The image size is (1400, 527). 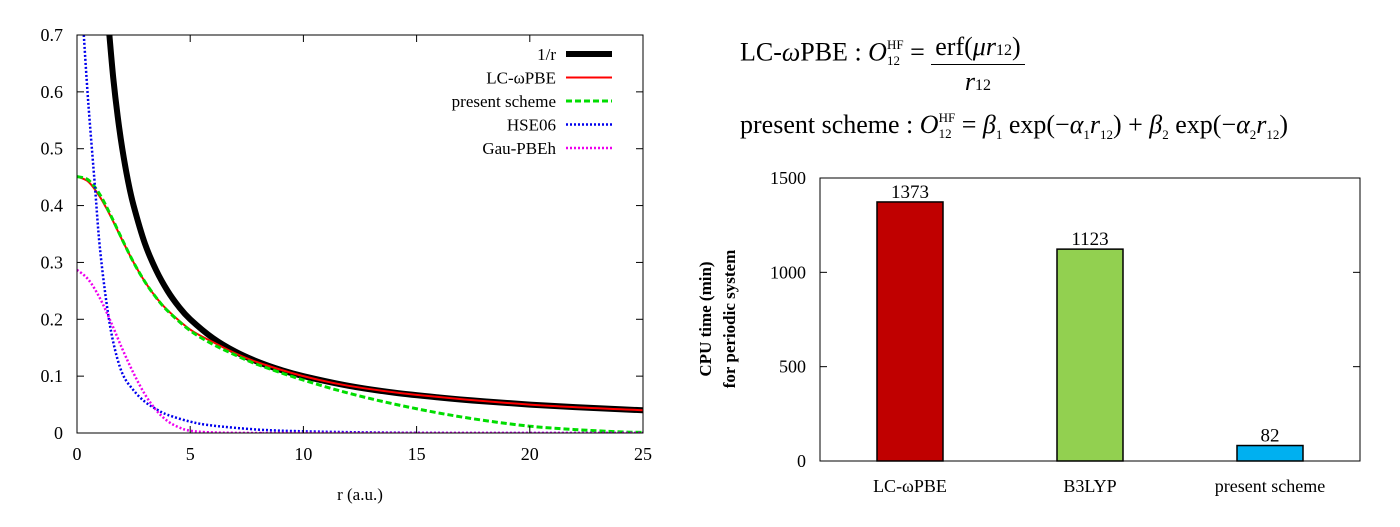 What do you see at coordinates (52, 319) in the screenshot?
I see `line-chart-ytick-label: 0.2` at bounding box center [52, 319].